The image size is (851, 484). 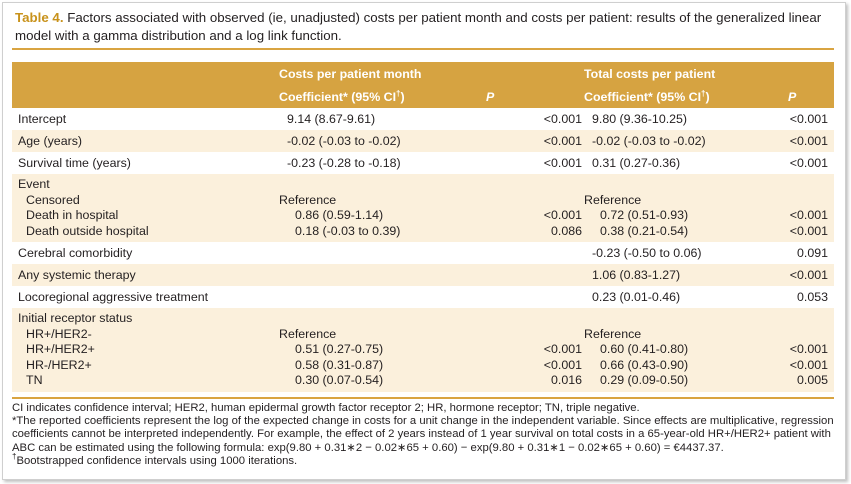 I want to click on header-p-2: P, so click(x=792, y=97).